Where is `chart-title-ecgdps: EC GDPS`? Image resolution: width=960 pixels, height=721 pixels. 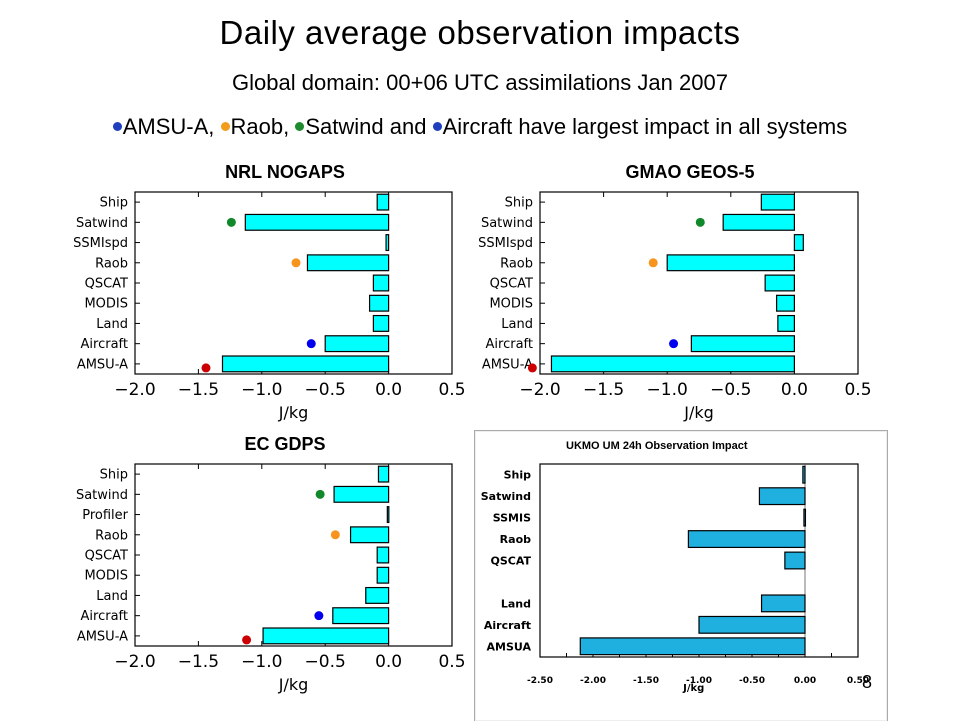
chart-title-ecgdps: EC GDPS is located at coordinates (285, 444).